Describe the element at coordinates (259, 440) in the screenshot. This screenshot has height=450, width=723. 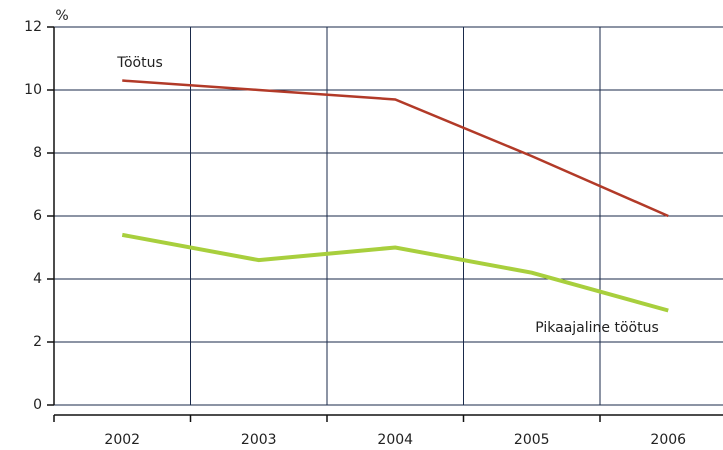
I see `x-tick-label: 2003` at that location.